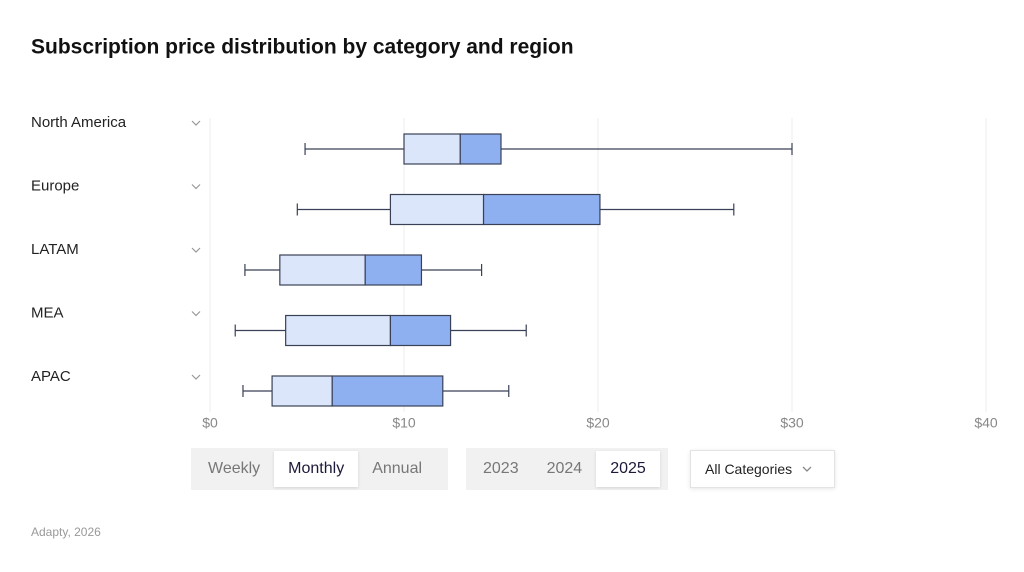 The image size is (1024, 572). Describe the element at coordinates (55, 249) in the screenshot. I see `row-label: LATAM` at that location.